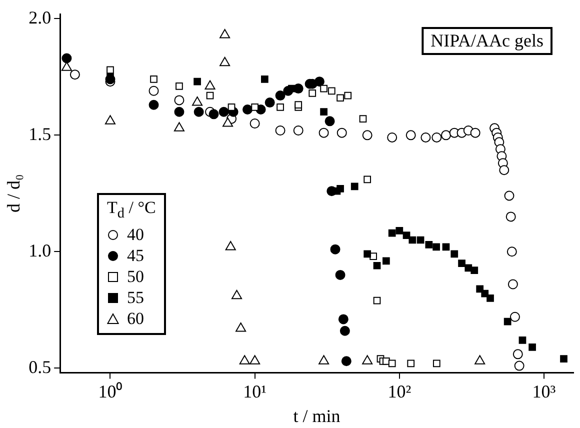 This screenshot has height=428, width=580. I want to click on x-tick-label: 10³, so click(544, 391).